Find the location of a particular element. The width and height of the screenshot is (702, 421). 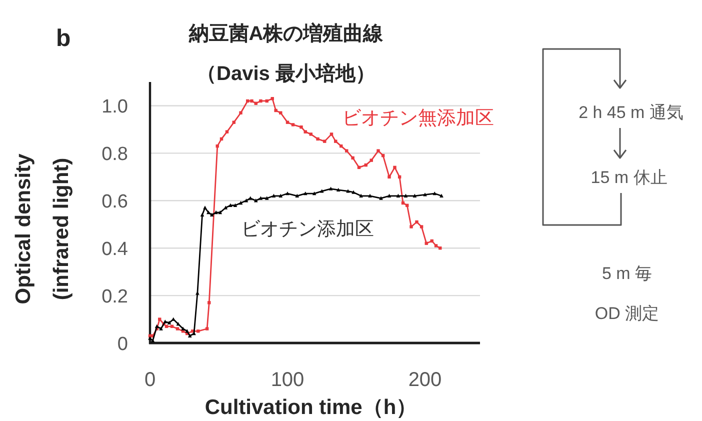

chart-subtitle: （Davis 最小培地） is located at coordinates (286, 73).